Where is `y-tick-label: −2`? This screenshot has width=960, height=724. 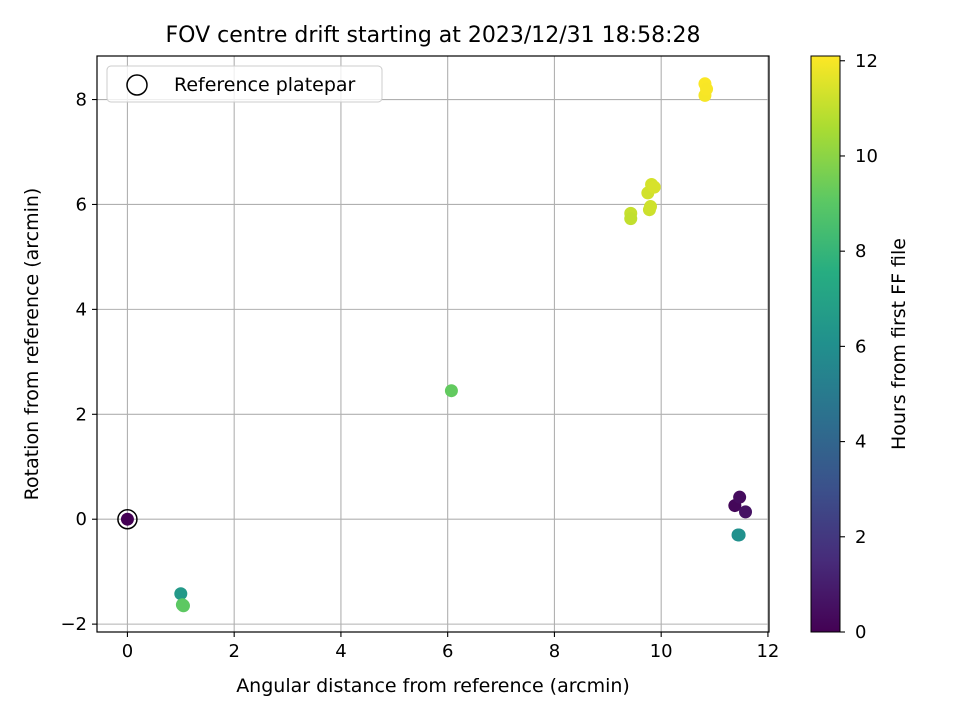 y-tick-label: −2 is located at coordinates (73, 624).